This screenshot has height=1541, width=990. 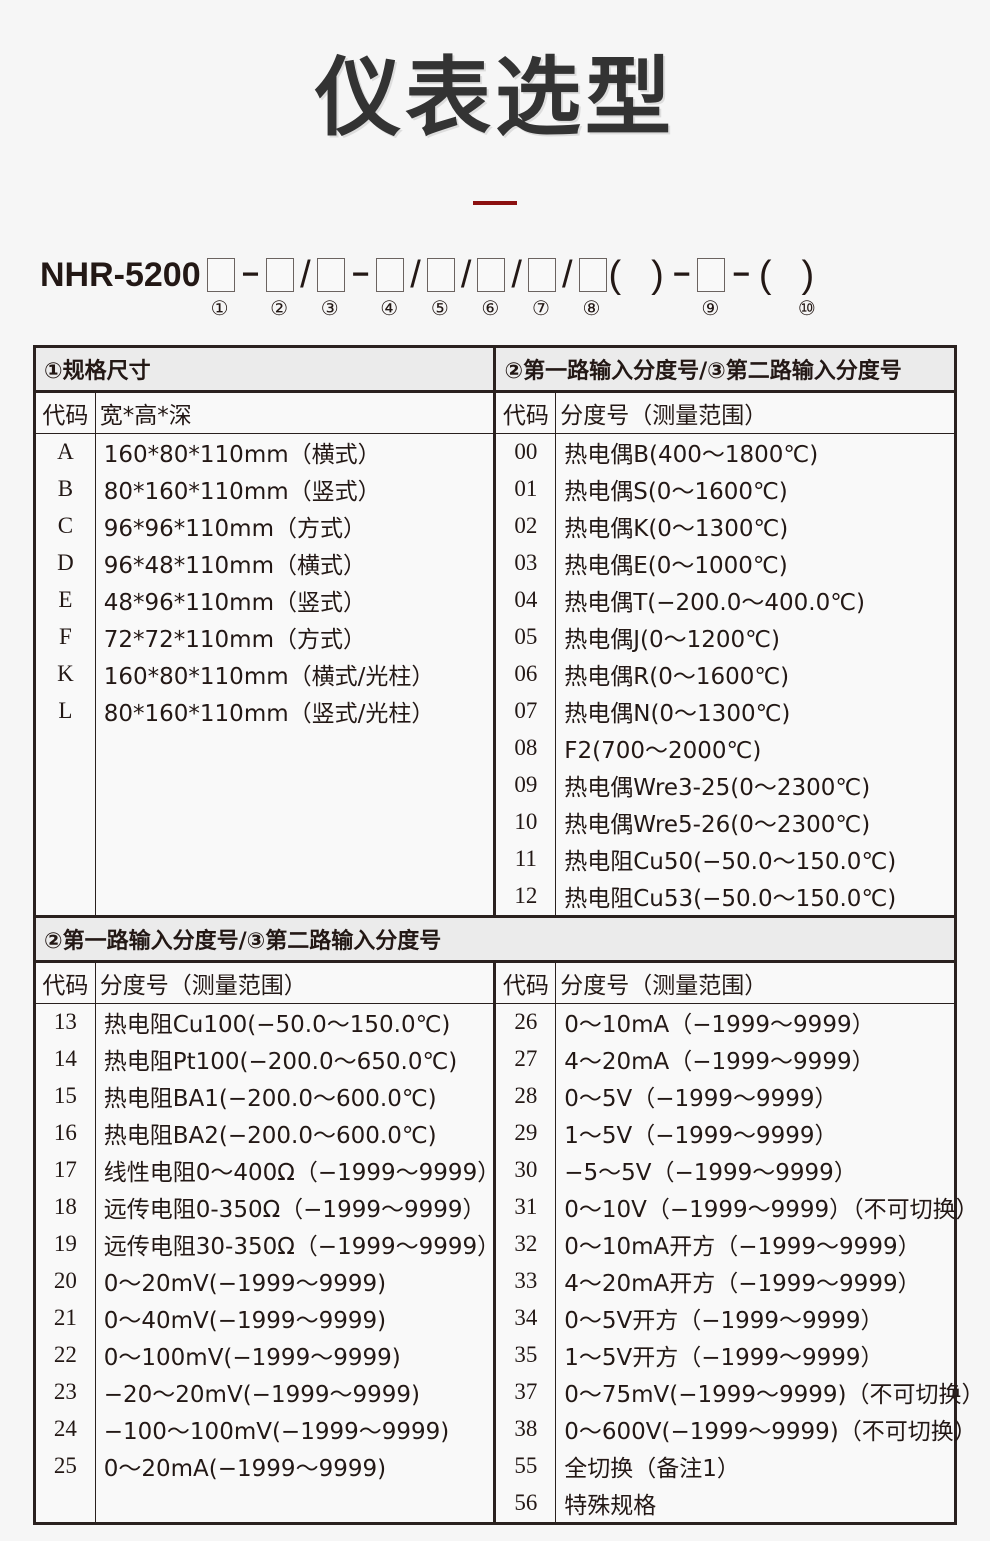 What do you see at coordinates (65, 451) in the screenshot?
I see `row-code: A` at bounding box center [65, 451].